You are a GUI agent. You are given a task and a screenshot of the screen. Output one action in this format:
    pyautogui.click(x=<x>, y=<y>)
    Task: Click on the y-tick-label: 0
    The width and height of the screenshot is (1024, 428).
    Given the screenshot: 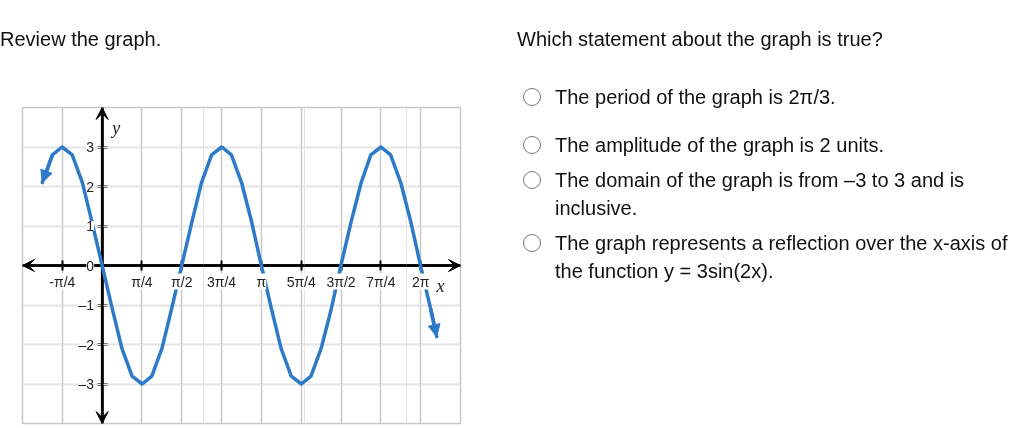 What is the action you would take?
    pyautogui.click(x=90, y=265)
    